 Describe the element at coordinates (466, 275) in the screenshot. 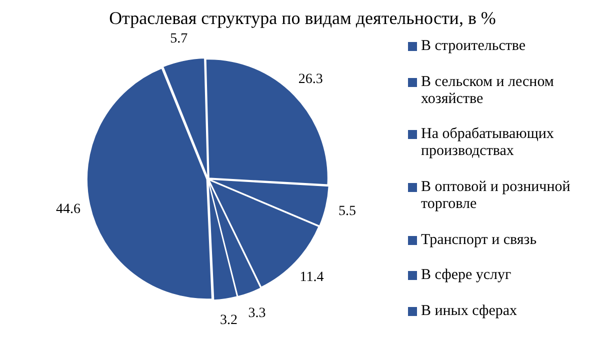

I see `legend-label: В сфере услуг` at that location.